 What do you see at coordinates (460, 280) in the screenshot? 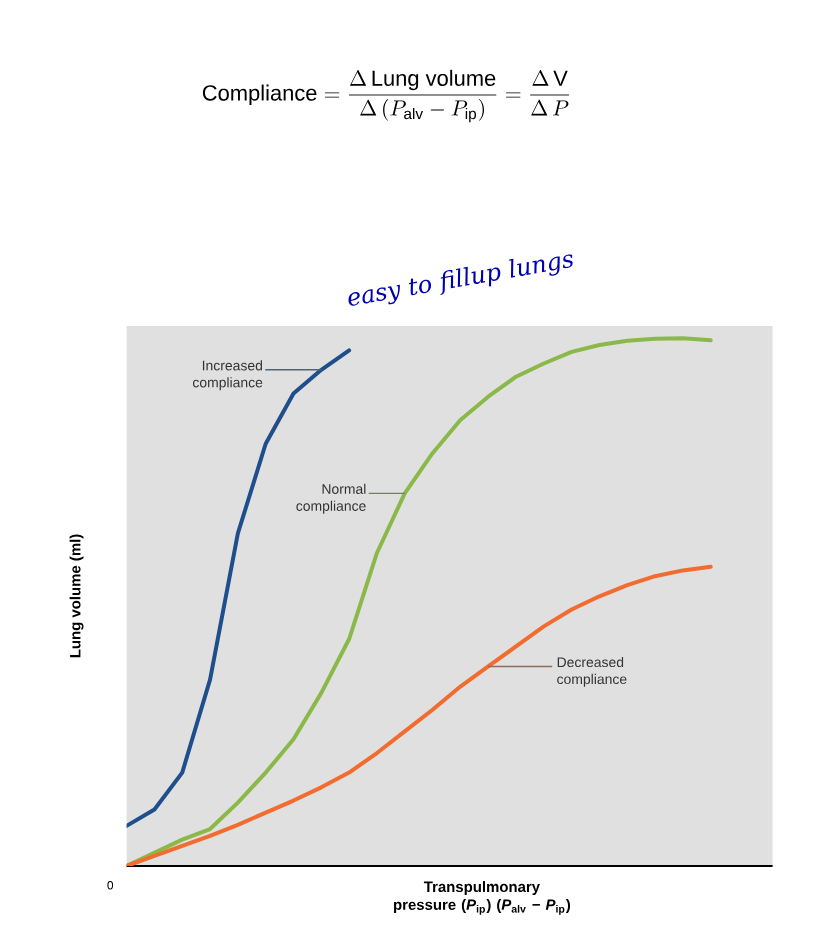
I see `text: easy to fillup lungs` at bounding box center [460, 280].